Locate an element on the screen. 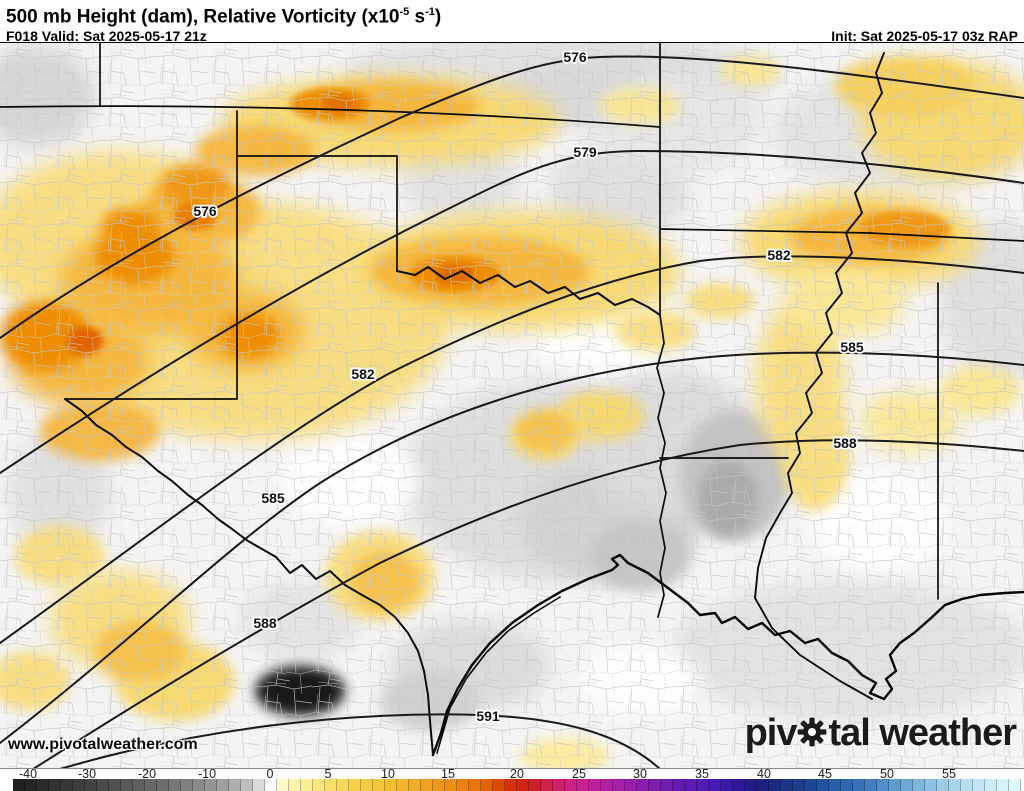  colorbar-tick--20: -20 is located at coordinates (147, 774).